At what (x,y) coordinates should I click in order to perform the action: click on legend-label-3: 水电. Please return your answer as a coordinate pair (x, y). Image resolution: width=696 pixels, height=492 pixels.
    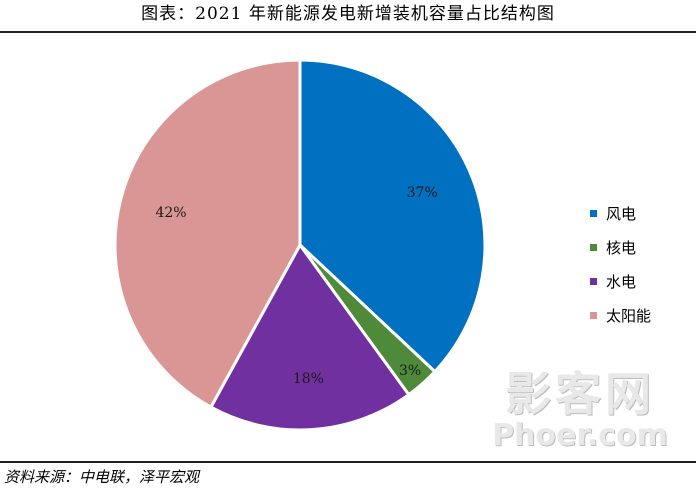
    Looking at the image, I should click on (621, 281).